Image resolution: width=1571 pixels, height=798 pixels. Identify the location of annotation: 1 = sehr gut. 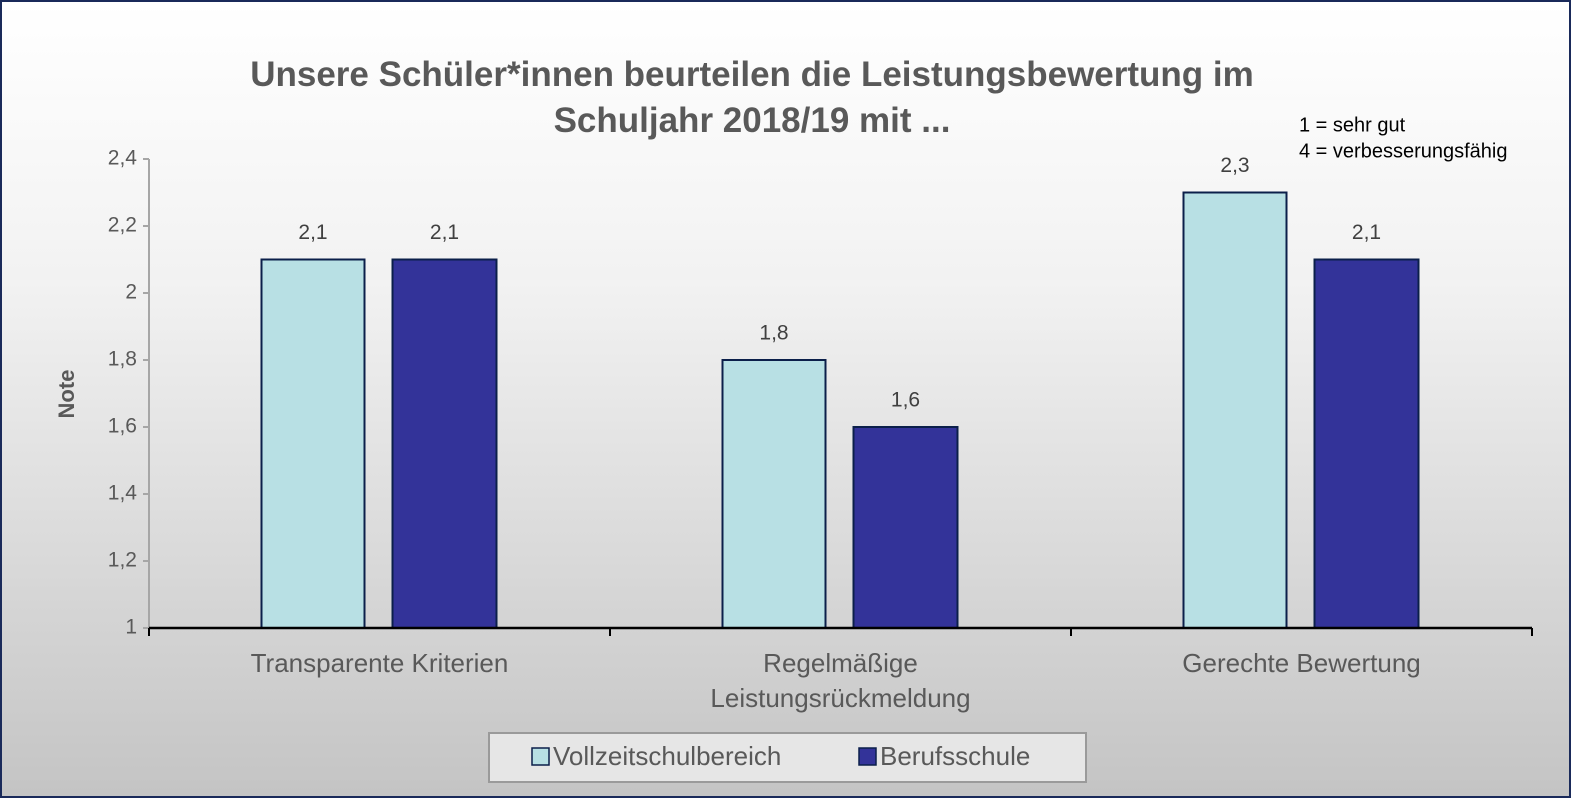
(1352, 125).